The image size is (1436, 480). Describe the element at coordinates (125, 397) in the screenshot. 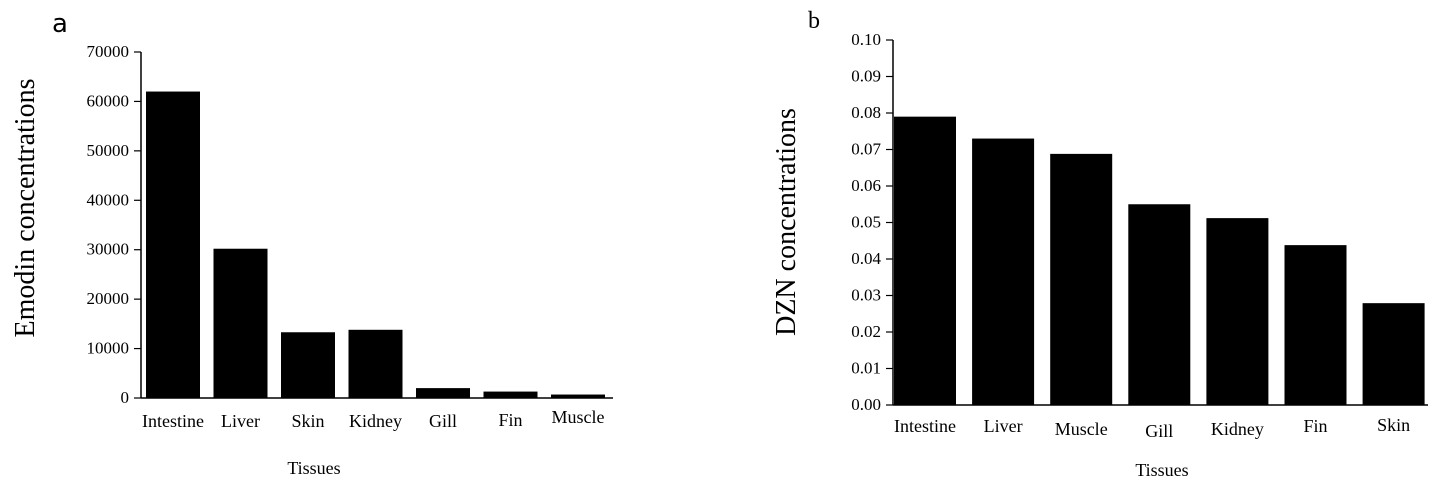

I see `y-tick-label: 0` at that location.